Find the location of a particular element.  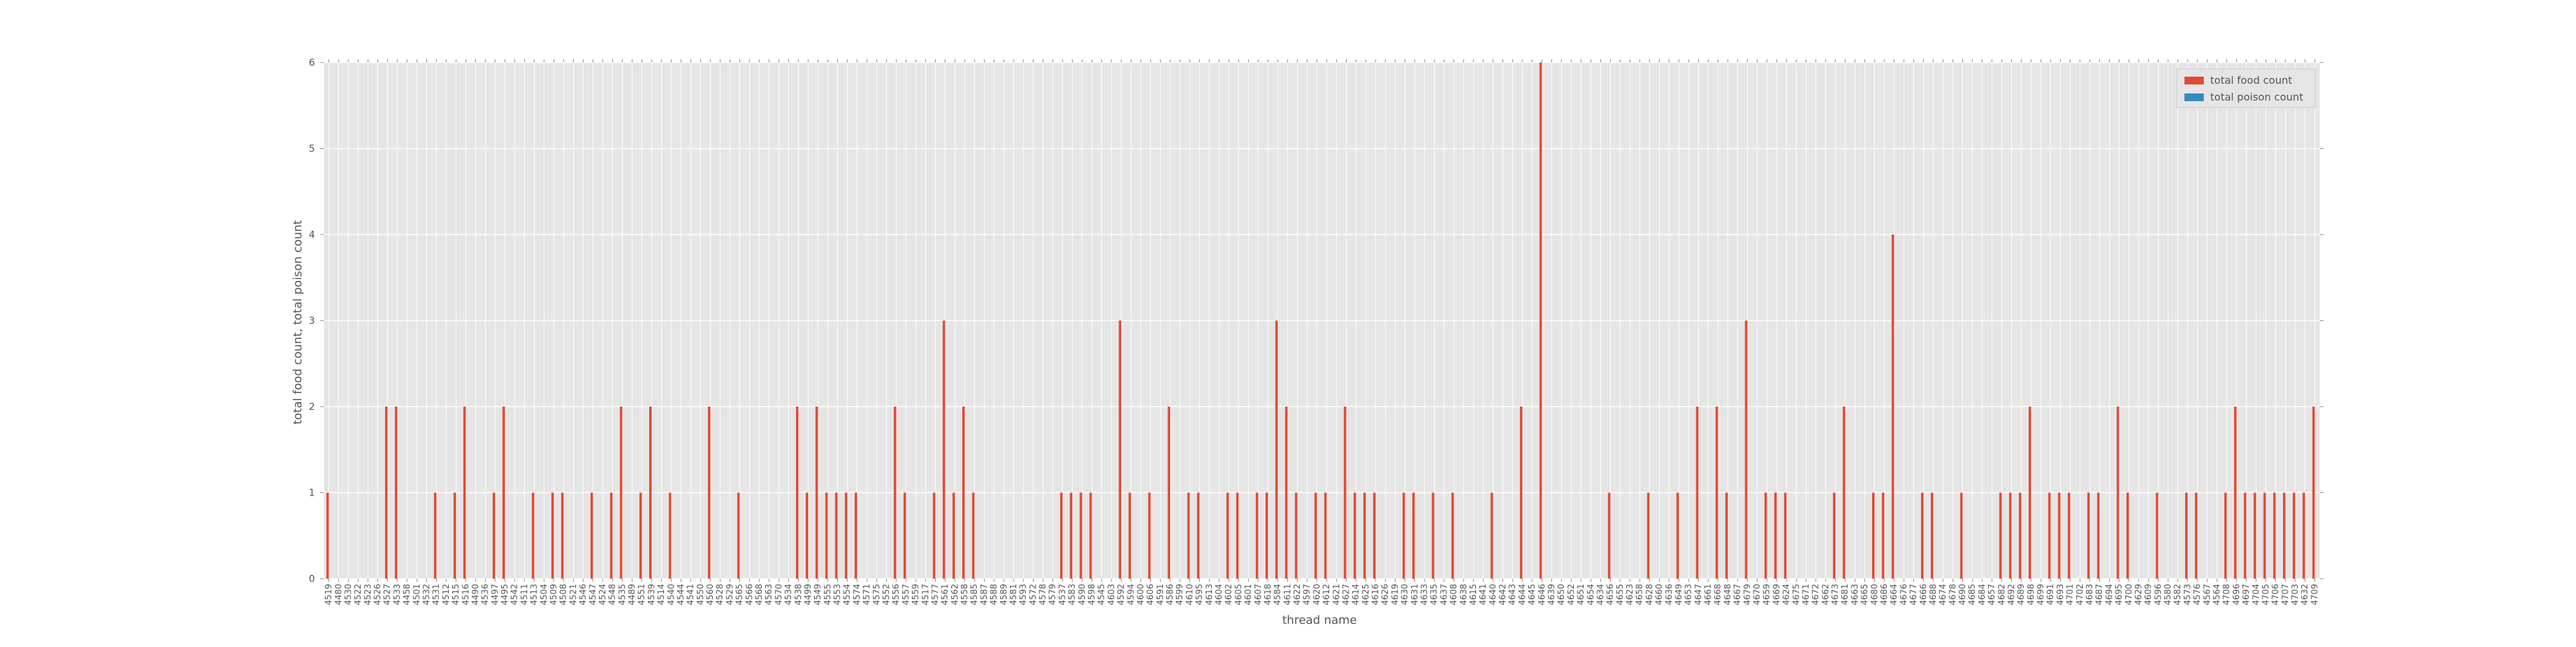

x-tick-label: 4563 is located at coordinates (769, 594).